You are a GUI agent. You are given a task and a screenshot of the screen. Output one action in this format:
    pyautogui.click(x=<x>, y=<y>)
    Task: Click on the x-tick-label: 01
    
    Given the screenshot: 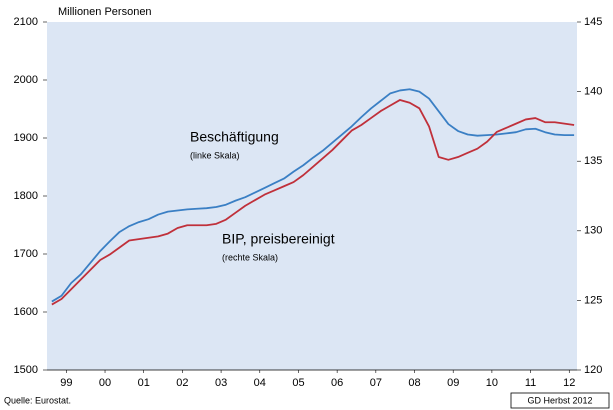 What is the action you would take?
    pyautogui.click(x=144, y=383)
    